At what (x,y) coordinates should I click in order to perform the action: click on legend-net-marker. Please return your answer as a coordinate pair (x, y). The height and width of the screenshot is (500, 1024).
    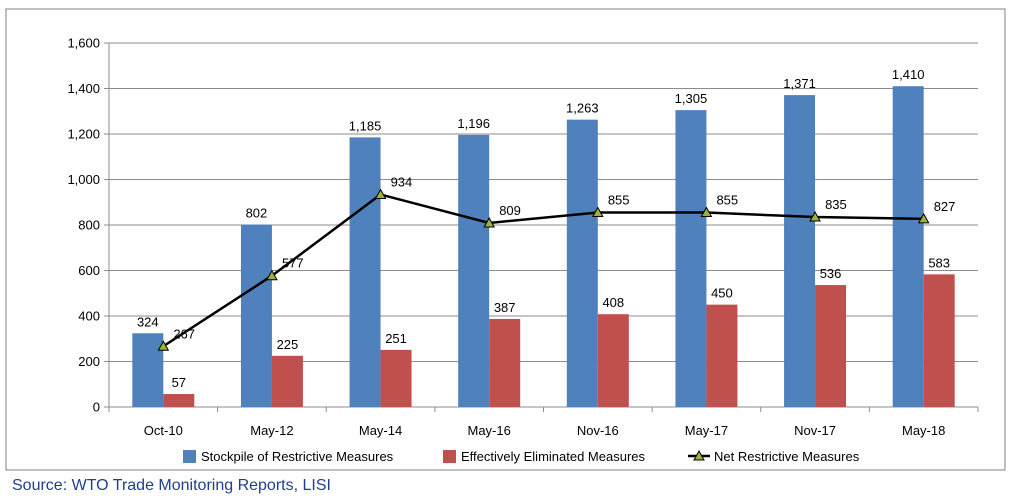
    Looking at the image, I should click on (699, 455).